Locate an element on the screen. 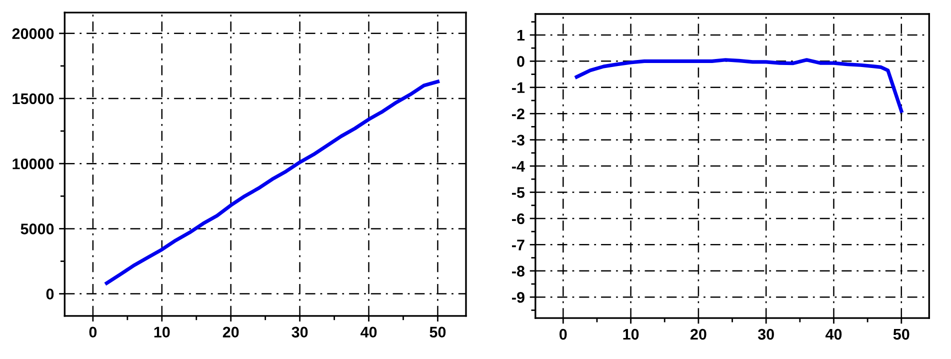  y-tick-label: -3 is located at coordinates (518, 140).